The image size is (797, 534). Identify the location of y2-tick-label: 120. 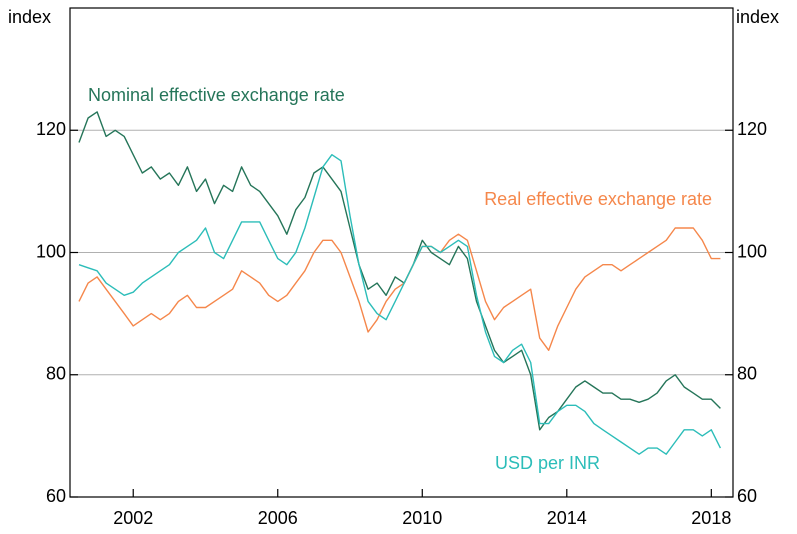
(752, 129).